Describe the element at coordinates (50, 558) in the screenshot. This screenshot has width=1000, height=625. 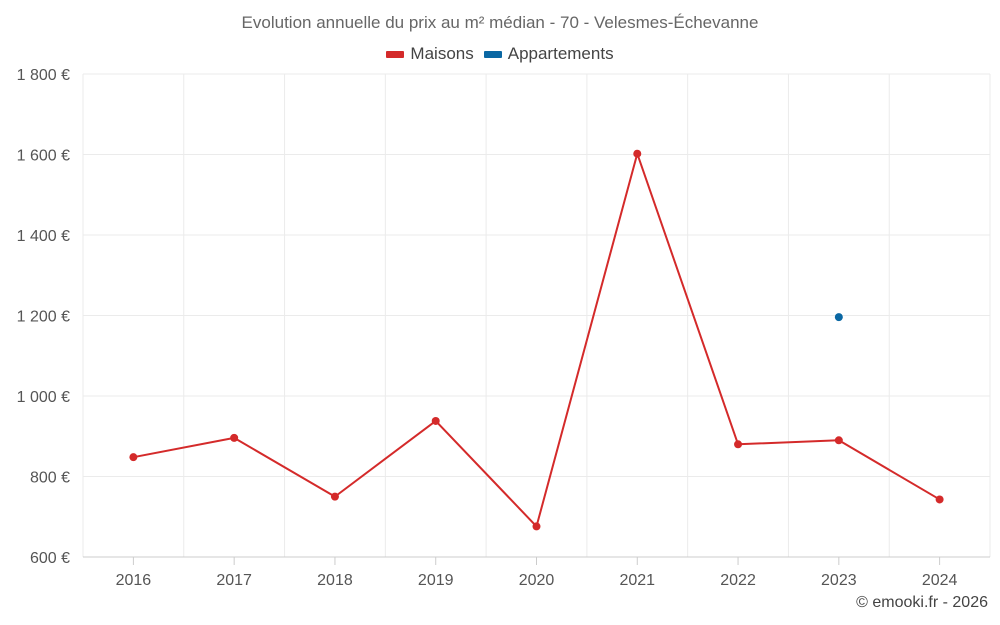
I see `y-tick-label: 600 €` at that location.